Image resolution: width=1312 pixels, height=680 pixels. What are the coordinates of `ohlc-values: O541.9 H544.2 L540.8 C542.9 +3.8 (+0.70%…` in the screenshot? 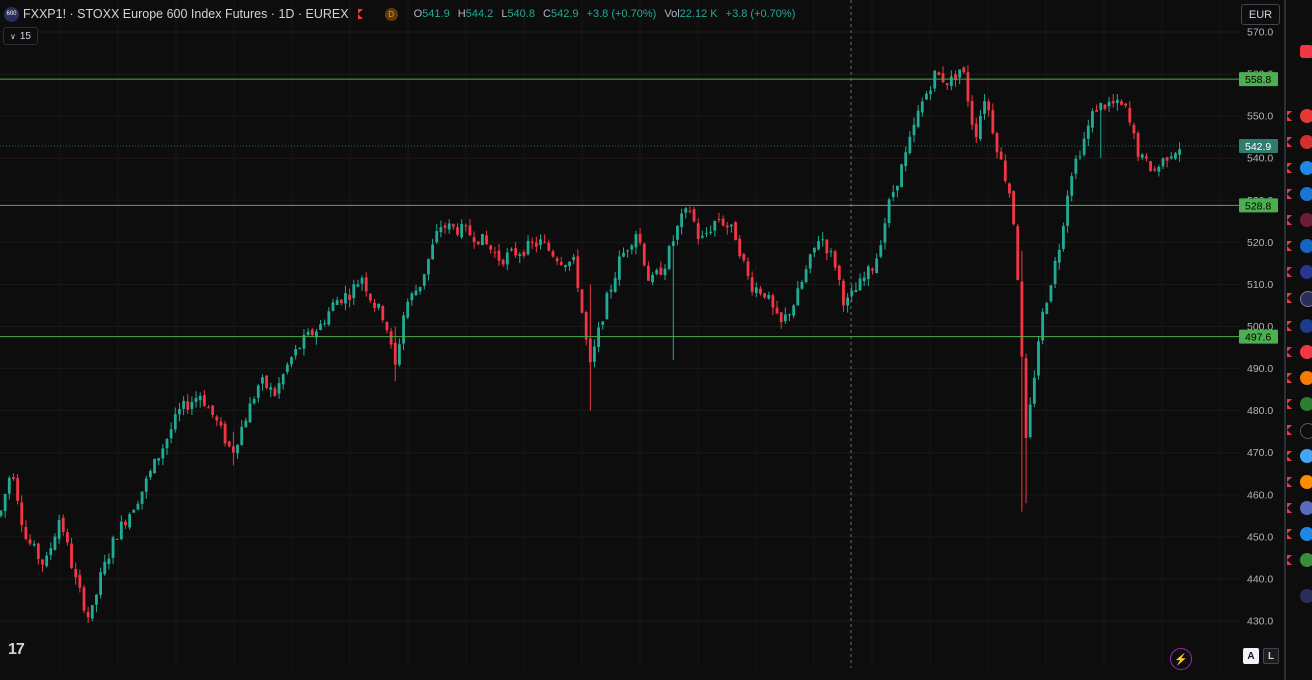 It's located at (607, 14).